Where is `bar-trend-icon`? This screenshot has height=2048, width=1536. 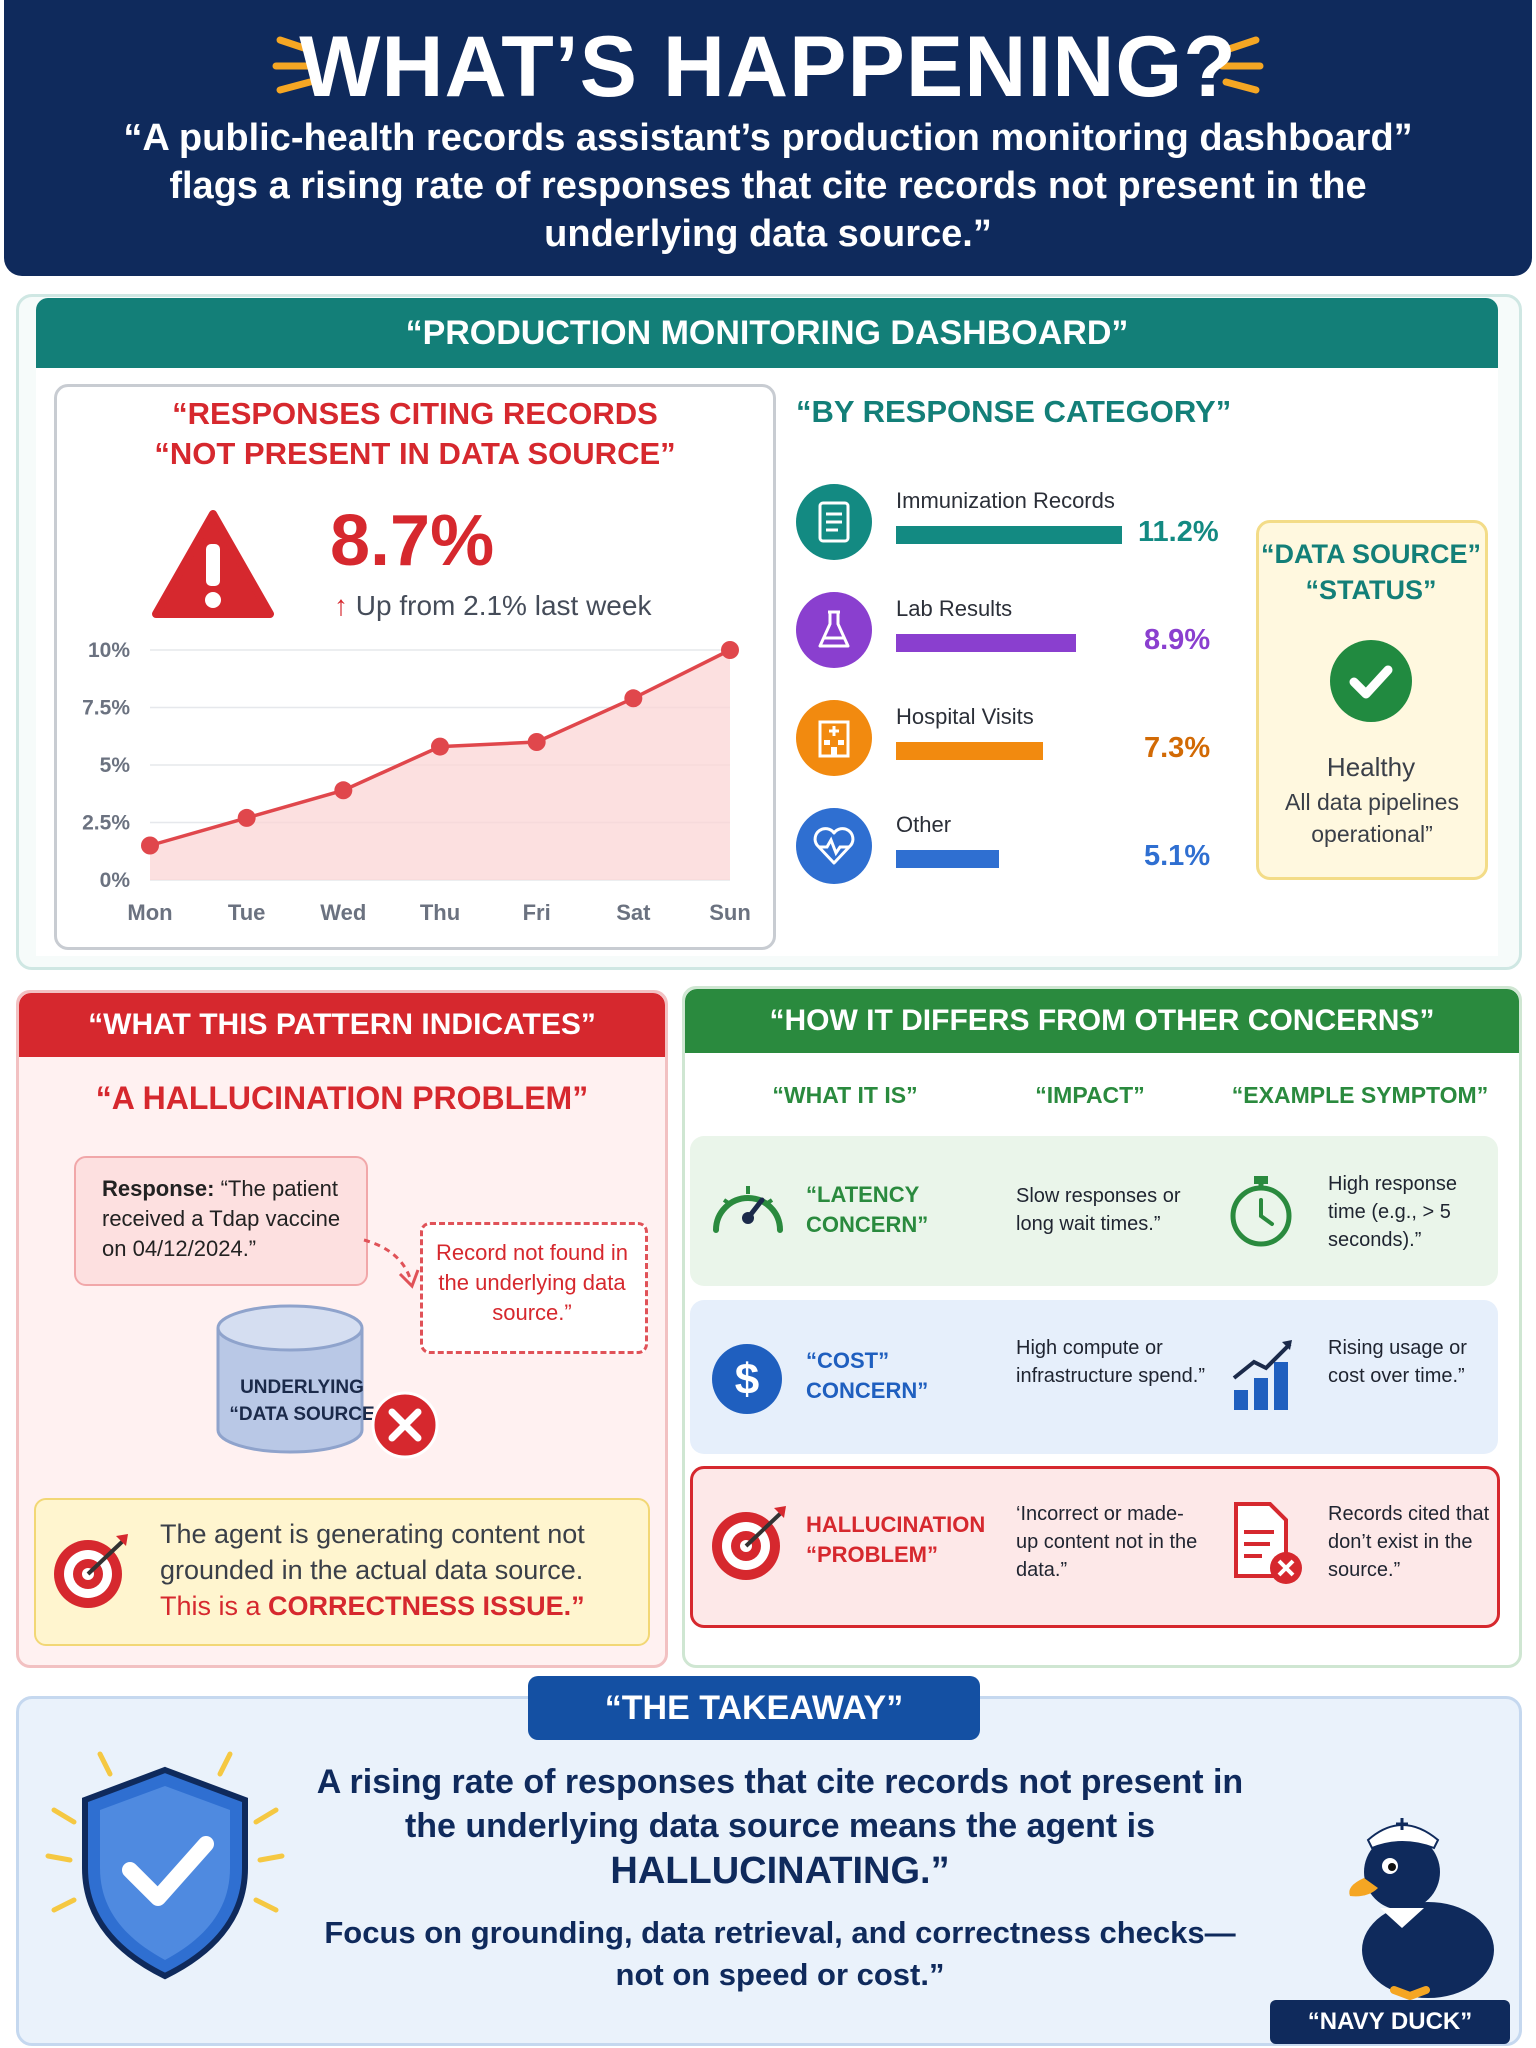 bar-trend-icon is located at coordinates (1262, 1375).